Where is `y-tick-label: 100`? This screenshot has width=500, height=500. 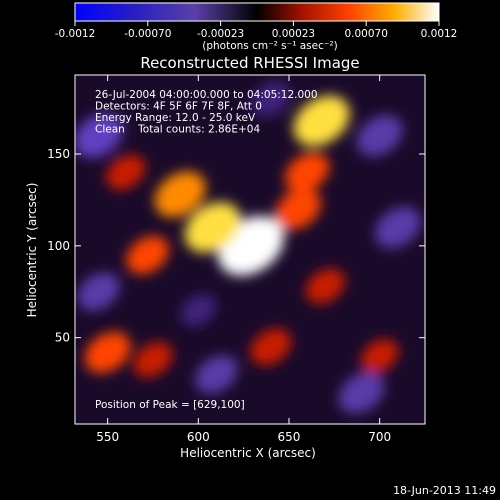
y-tick-label: 100 is located at coordinates (58, 246).